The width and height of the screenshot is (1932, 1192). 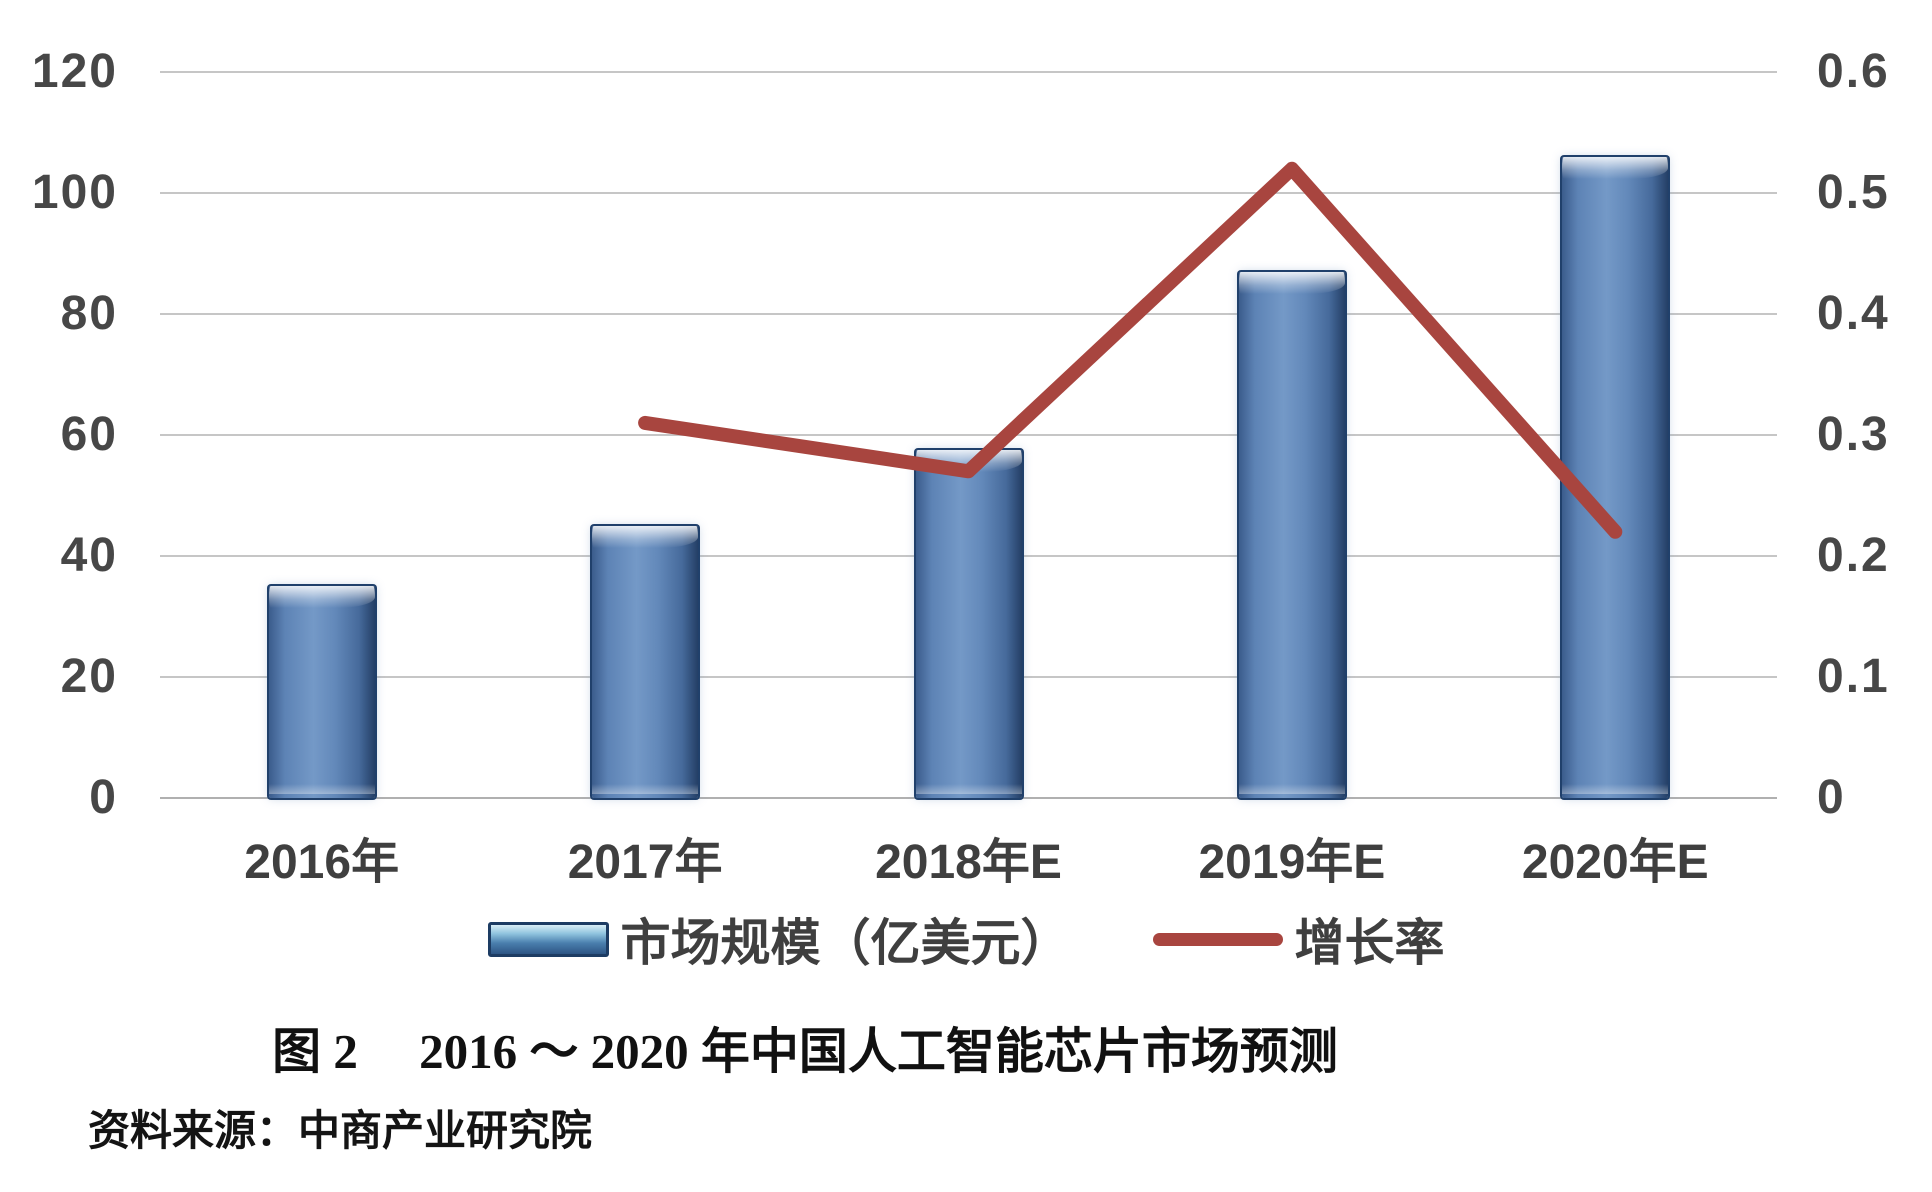 I want to click on left-axis-tick-20: 20, so click(x=89, y=676).